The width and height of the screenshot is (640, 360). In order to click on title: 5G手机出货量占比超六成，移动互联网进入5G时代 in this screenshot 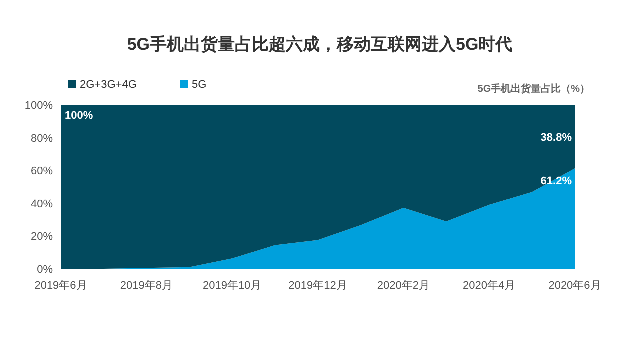, I will do `click(320, 44)`.